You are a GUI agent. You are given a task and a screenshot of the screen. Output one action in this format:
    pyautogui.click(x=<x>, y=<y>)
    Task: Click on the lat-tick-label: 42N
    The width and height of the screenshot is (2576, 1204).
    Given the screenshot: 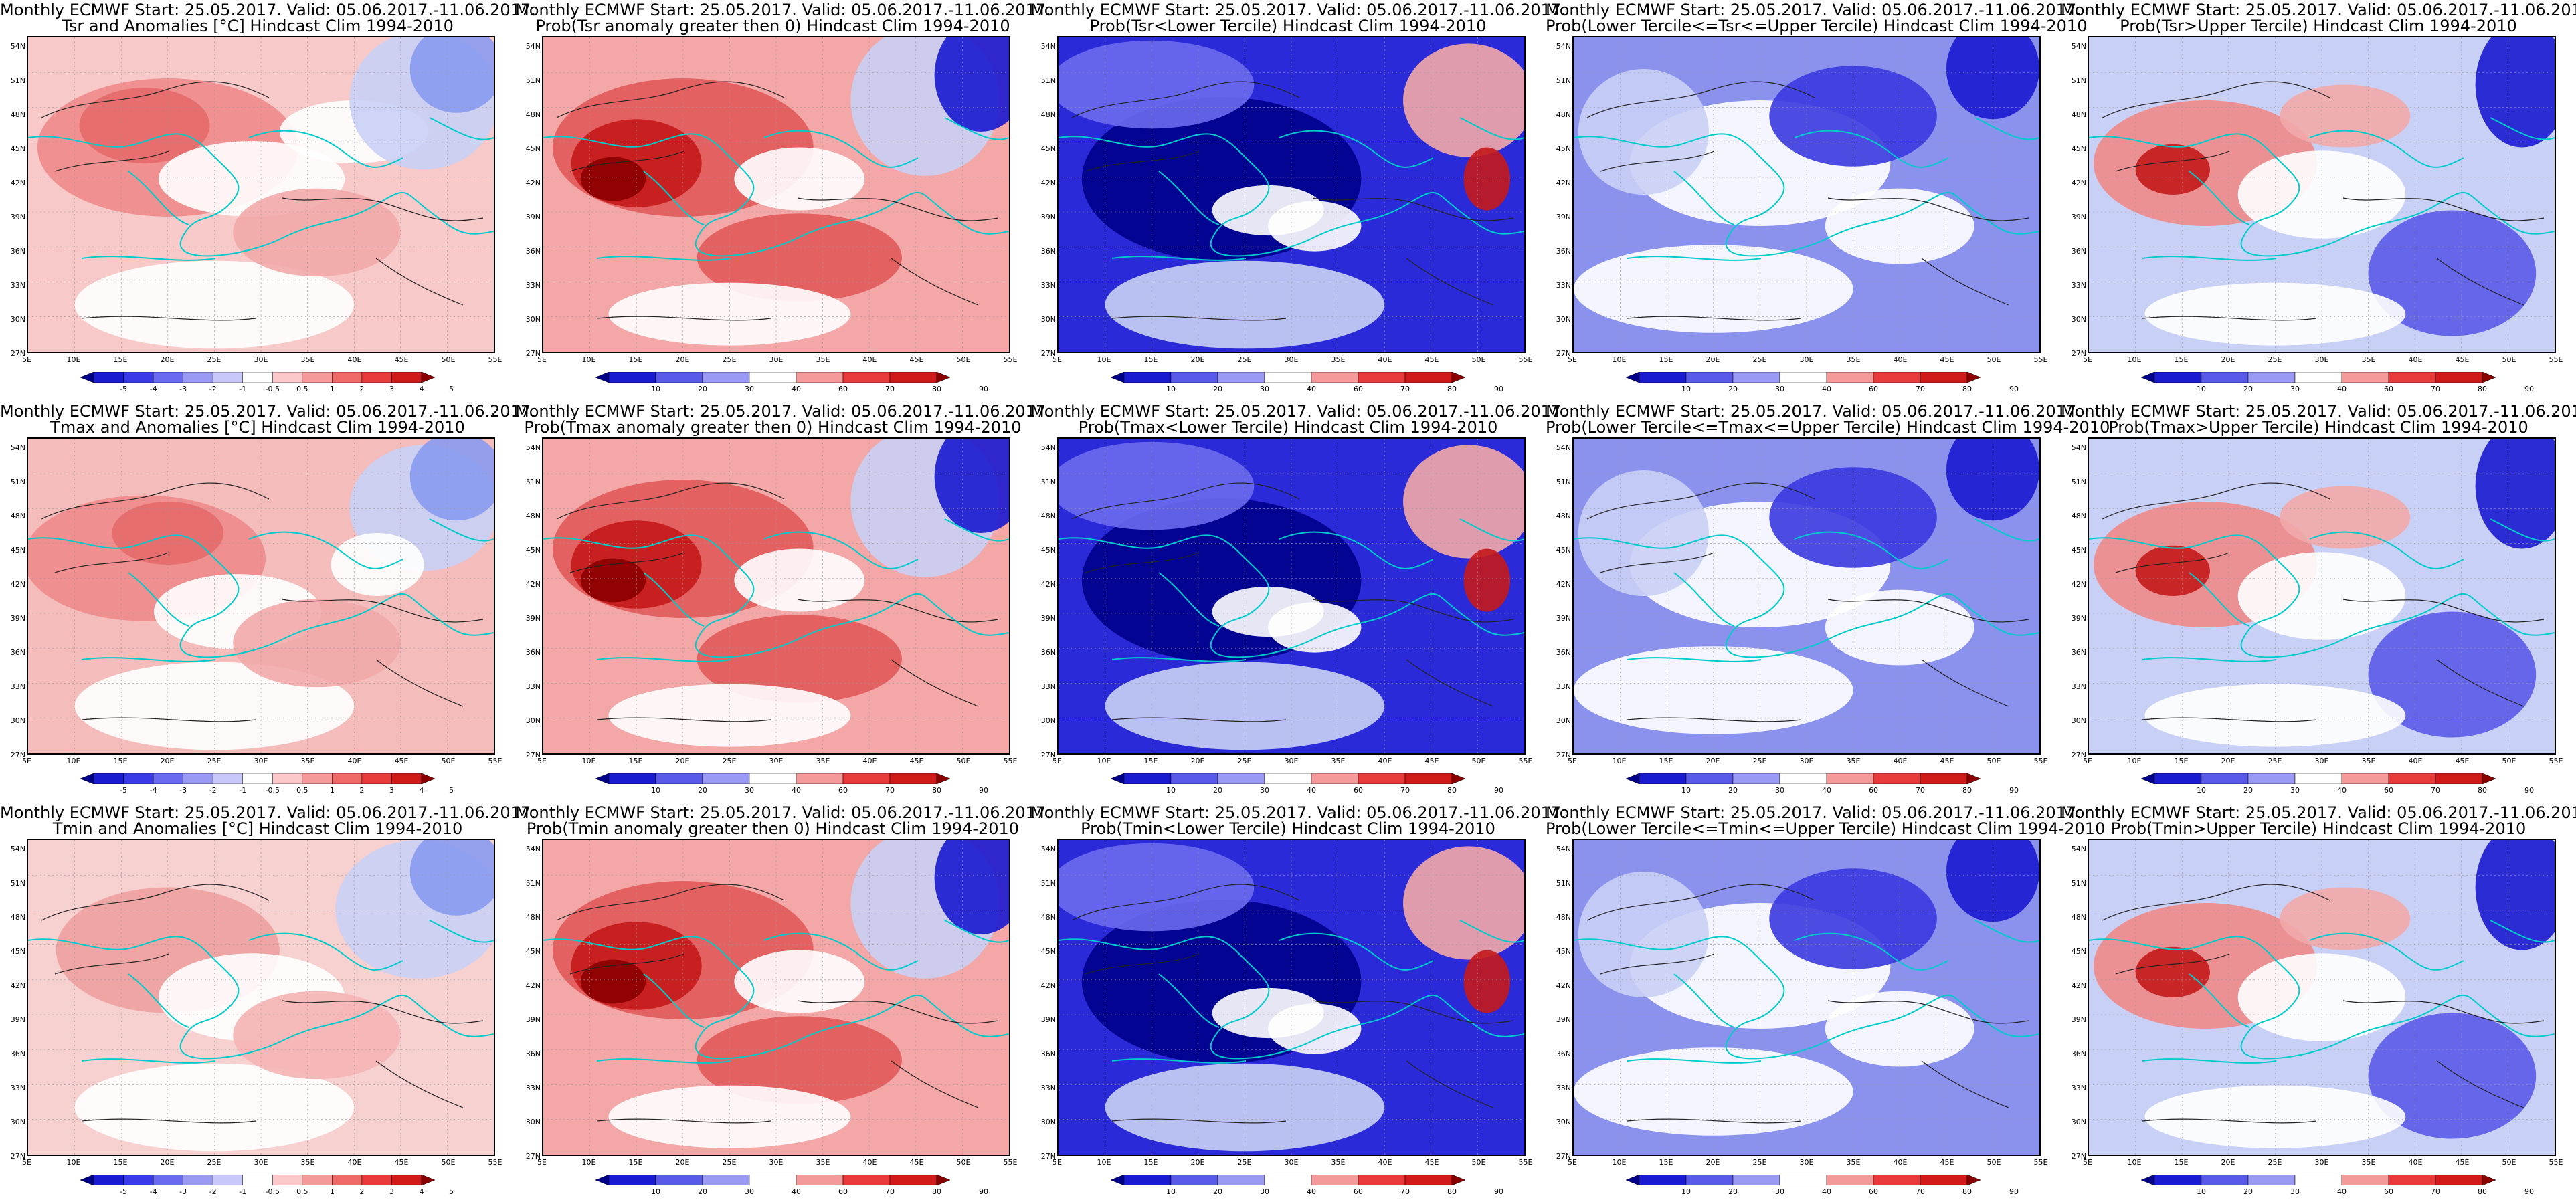 What is the action you would take?
    pyautogui.click(x=17, y=584)
    